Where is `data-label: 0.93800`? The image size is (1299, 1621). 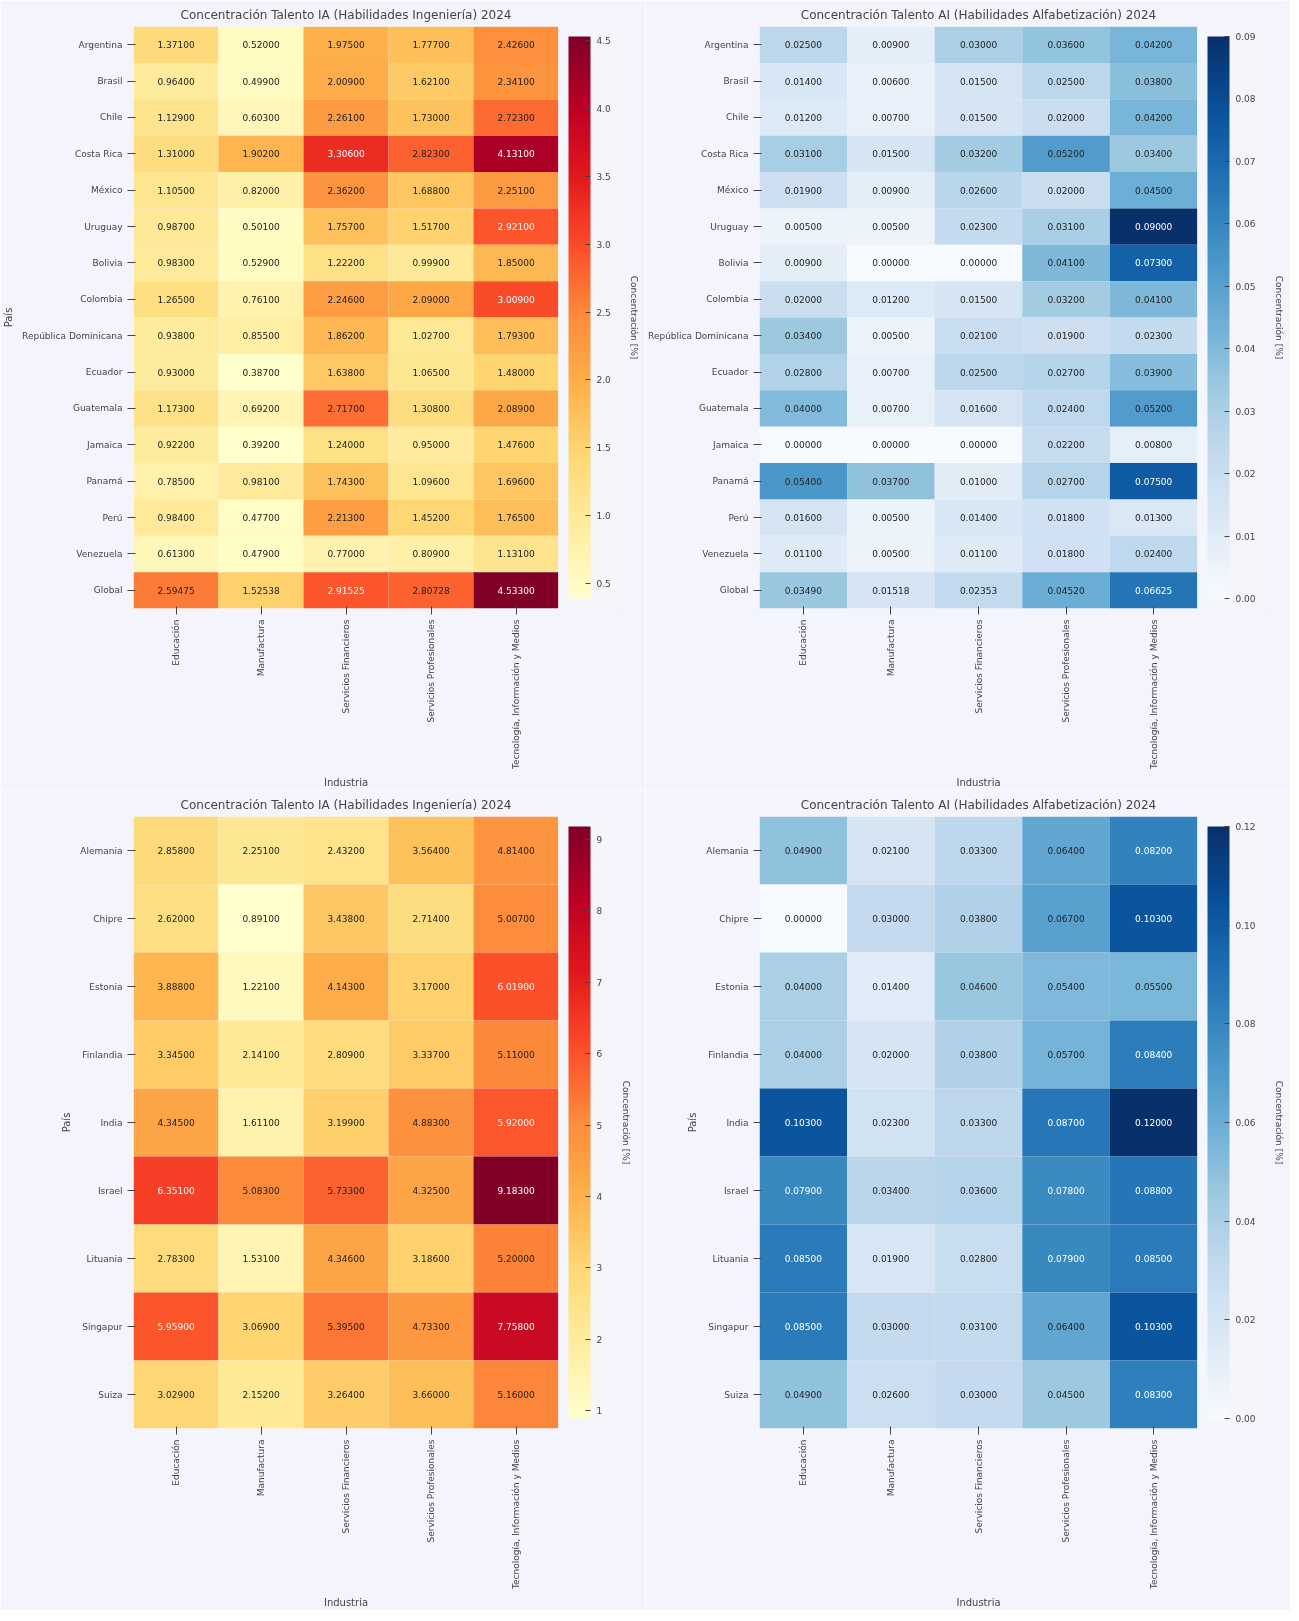 data-label: 0.93800 is located at coordinates (176, 336).